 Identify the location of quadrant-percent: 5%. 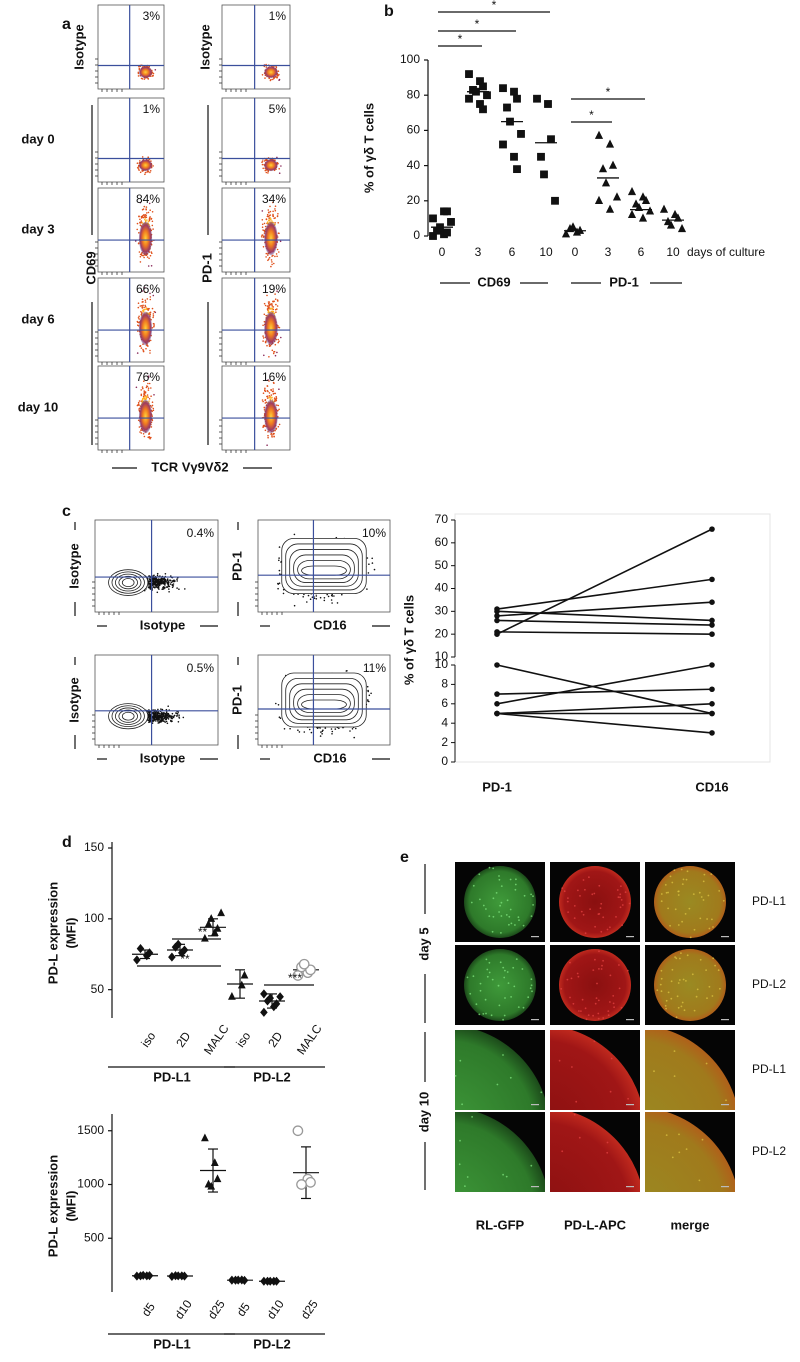
(278, 109).